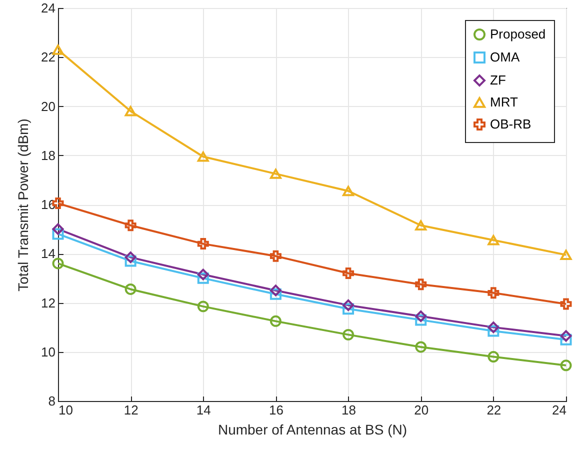 The image size is (579, 455). What do you see at coordinates (504, 102) in the screenshot?
I see `legend-label: MRT` at bounding box center [504, 102].